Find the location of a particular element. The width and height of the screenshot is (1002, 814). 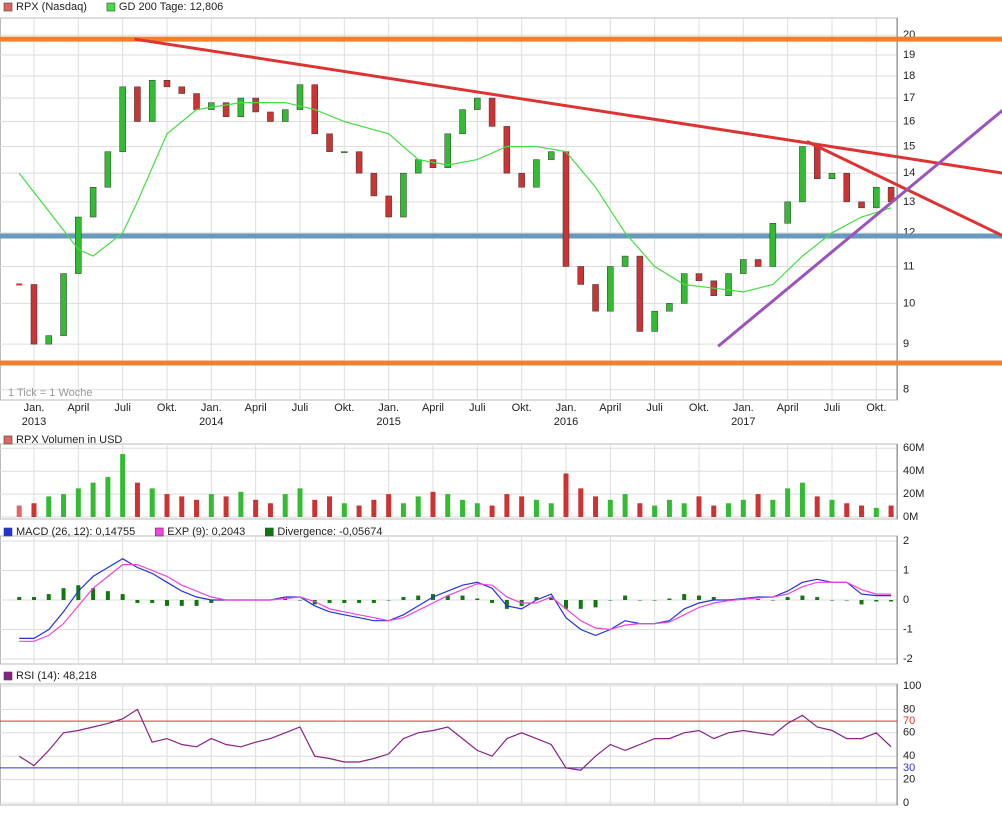

legend-label: RPX Volumen in USD is located at coordinates (69, 440).